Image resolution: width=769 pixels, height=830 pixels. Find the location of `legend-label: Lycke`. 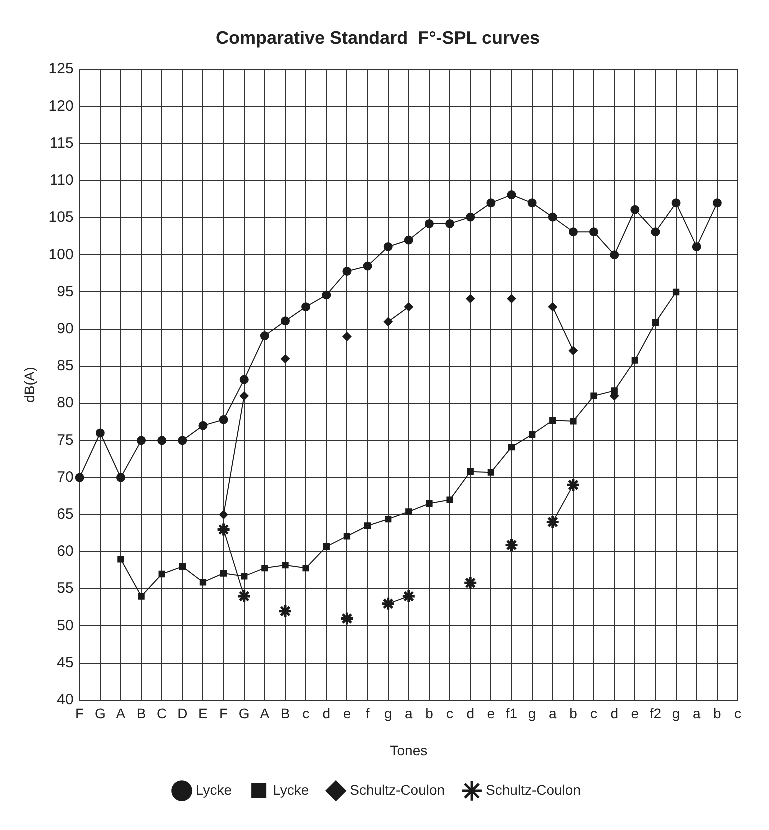

legend-label: Lycke is located at coordinates (214, 790).